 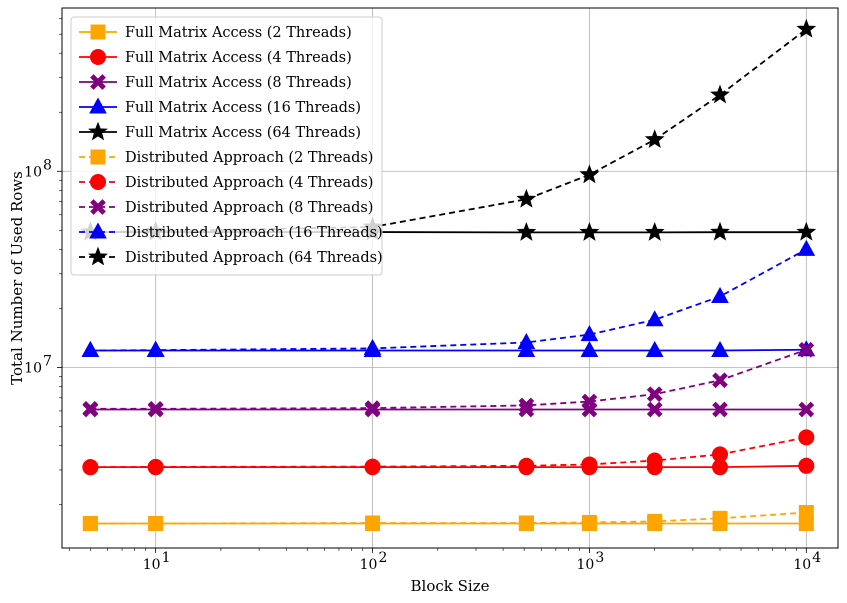 What do you see at coordinates (249, 183) in the screenshot?
I see `legend-label: Distributed Approach (4 Threads)` at bounding box center [249, 183].